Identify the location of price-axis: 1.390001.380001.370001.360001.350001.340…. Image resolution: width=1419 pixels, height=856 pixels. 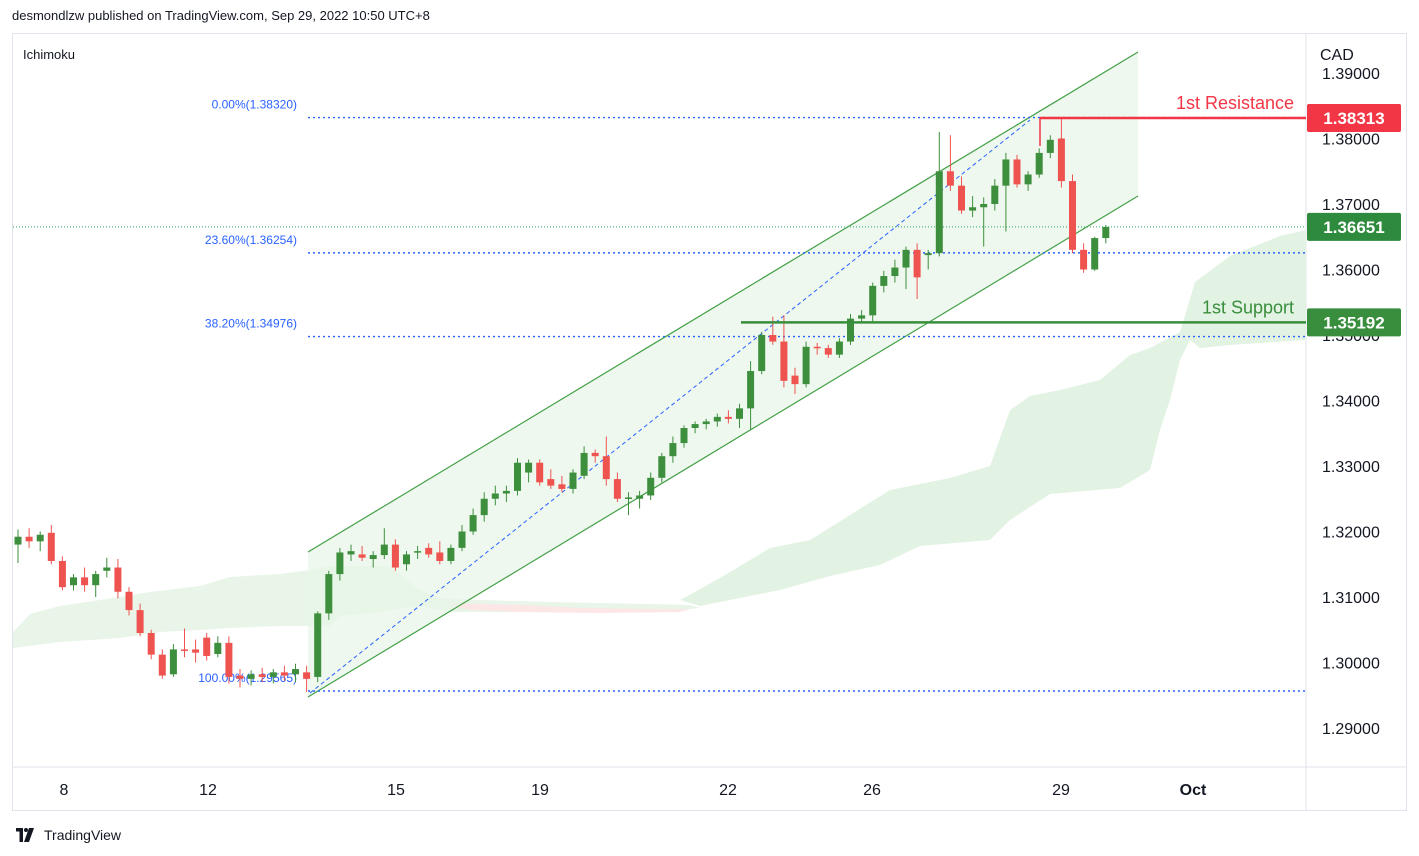
(1354, 402).